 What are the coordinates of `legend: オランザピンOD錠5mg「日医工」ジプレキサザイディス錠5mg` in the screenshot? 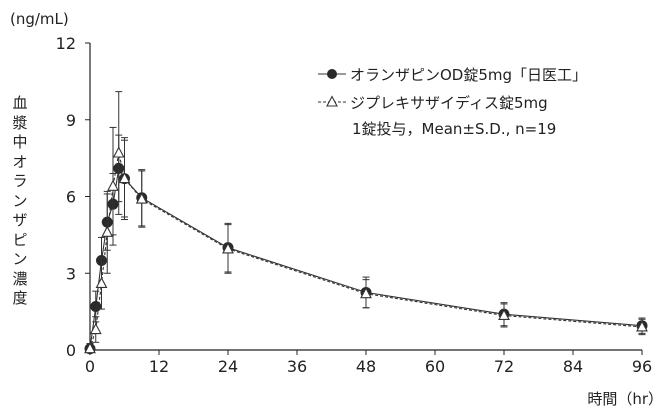 It's located at (452, 89).